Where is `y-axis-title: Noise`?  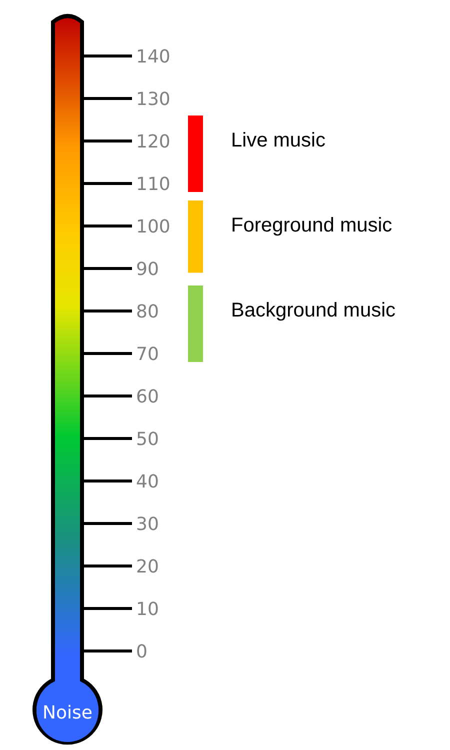 y-axis-title: Noise is located at coordinates (67, 713).